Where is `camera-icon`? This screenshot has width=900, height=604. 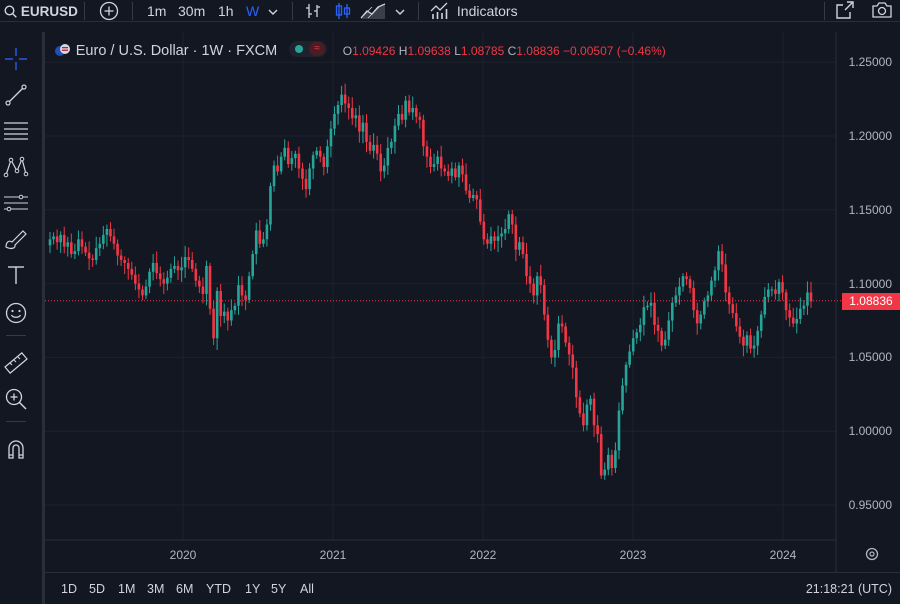 camera-icon is located at coordinates (882, 10).